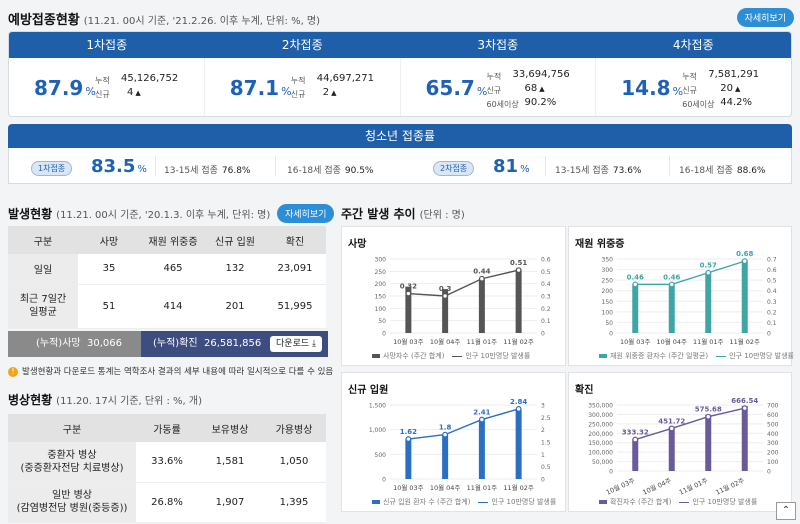  What do you see at coordinates (786, 511) in the screenshot?
I see `scroll-top-button: ⌃` at bounding box center [786, 511].